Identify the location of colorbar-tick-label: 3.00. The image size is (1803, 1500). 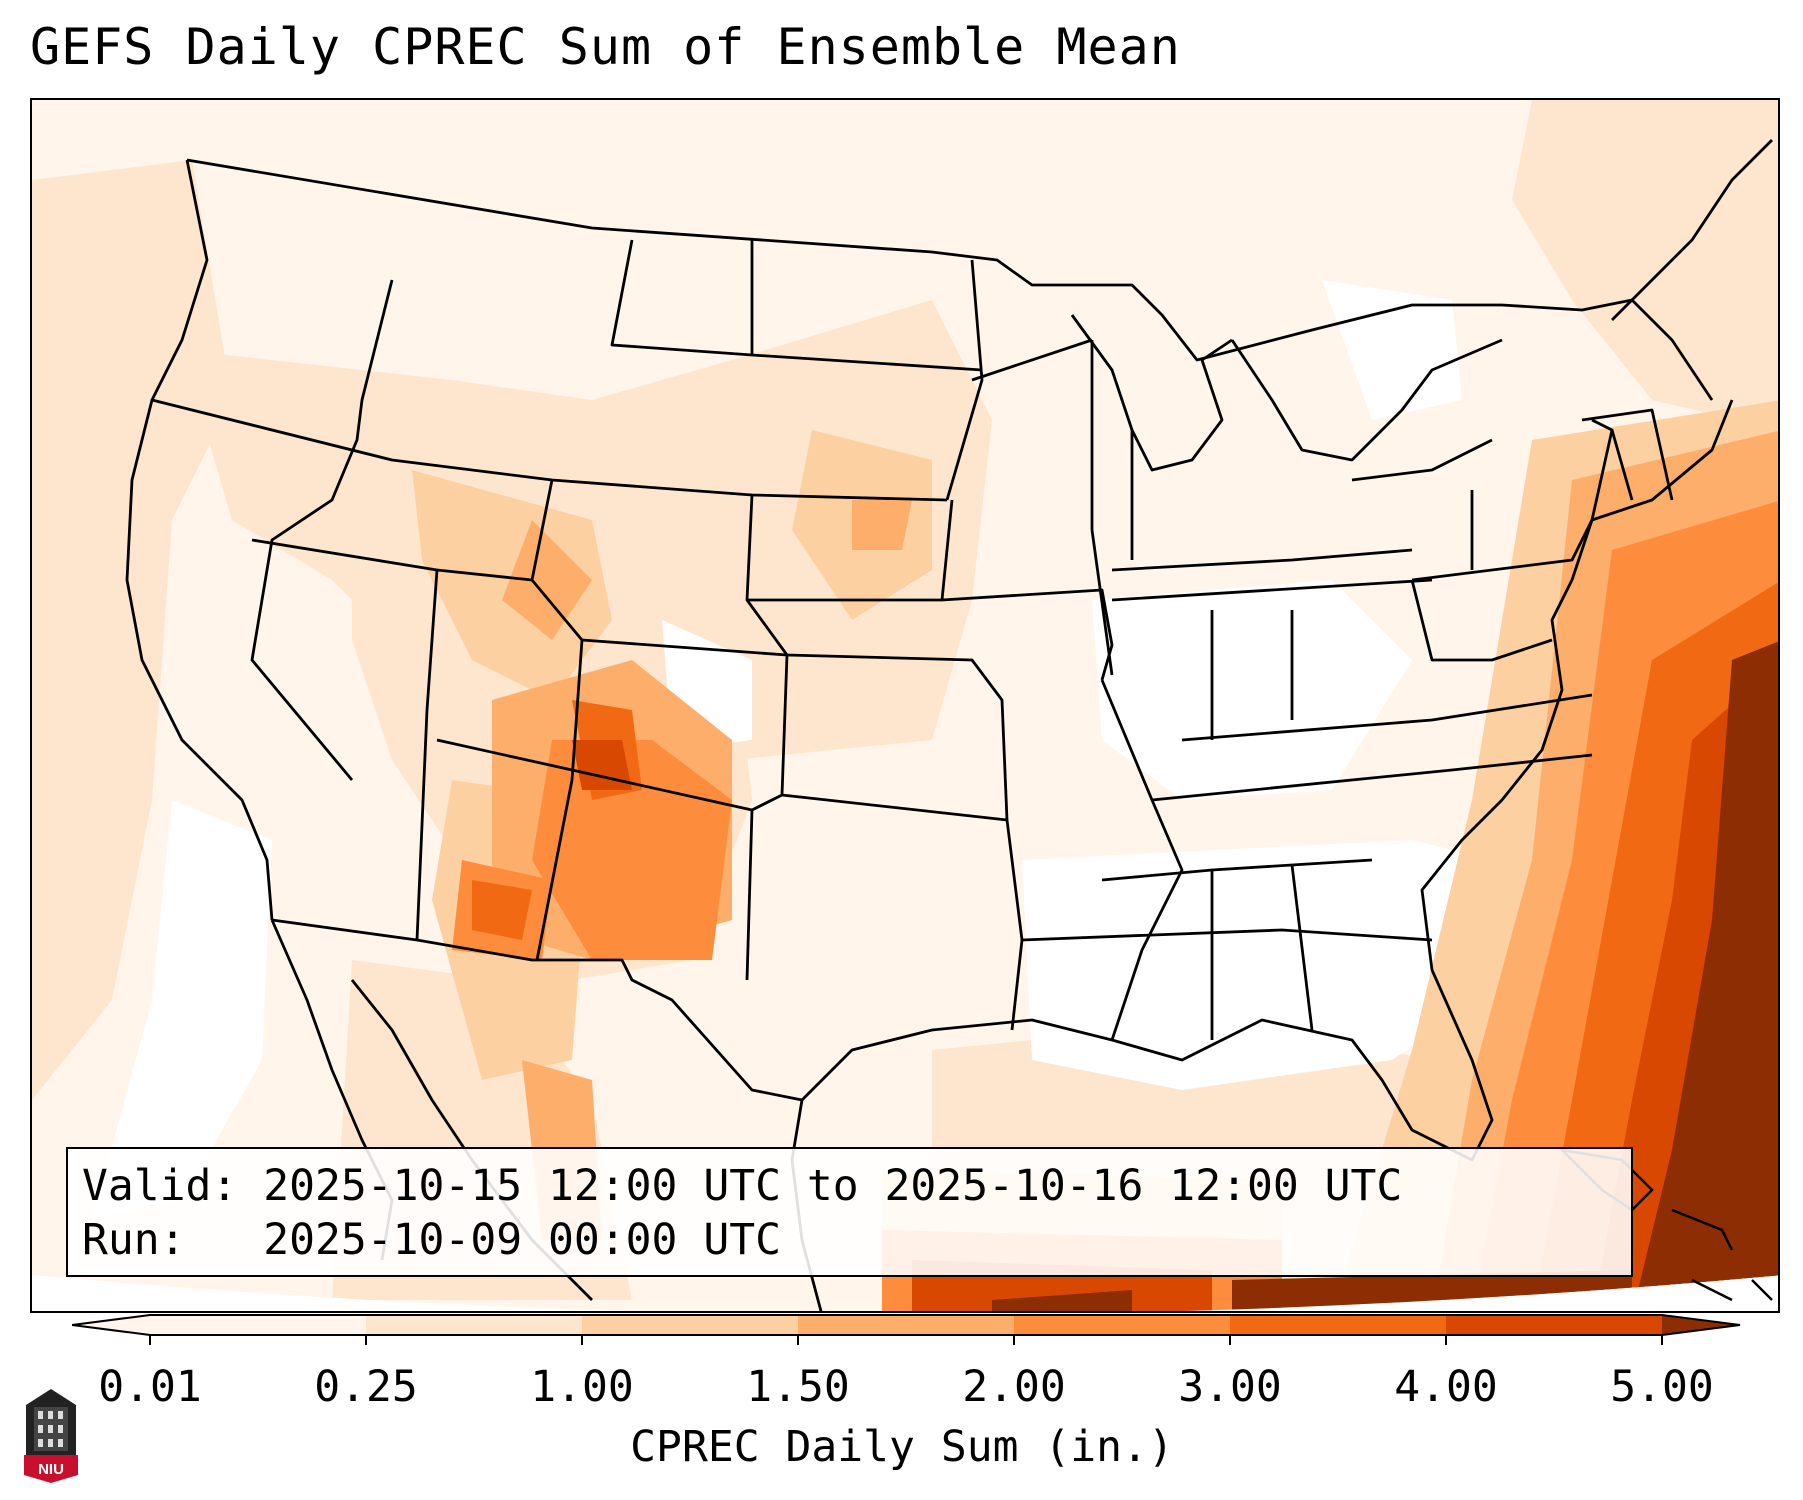
(1230, 1387).